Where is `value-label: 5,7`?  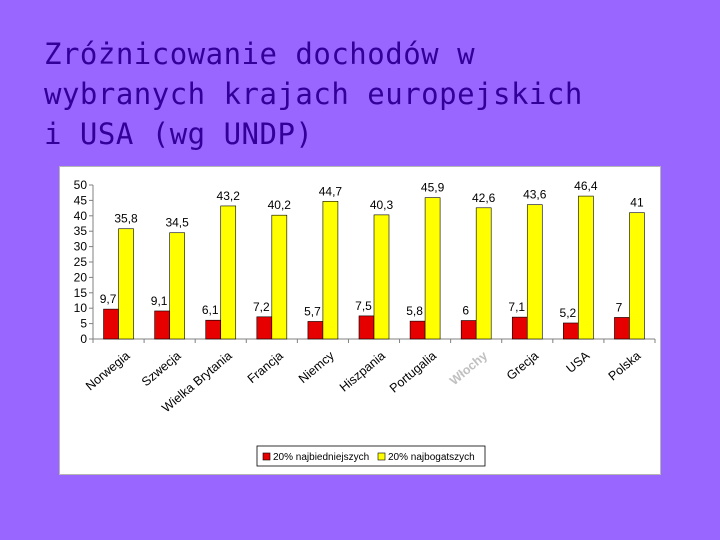
value-label: 5,7 is located at coordinates (312, 311).